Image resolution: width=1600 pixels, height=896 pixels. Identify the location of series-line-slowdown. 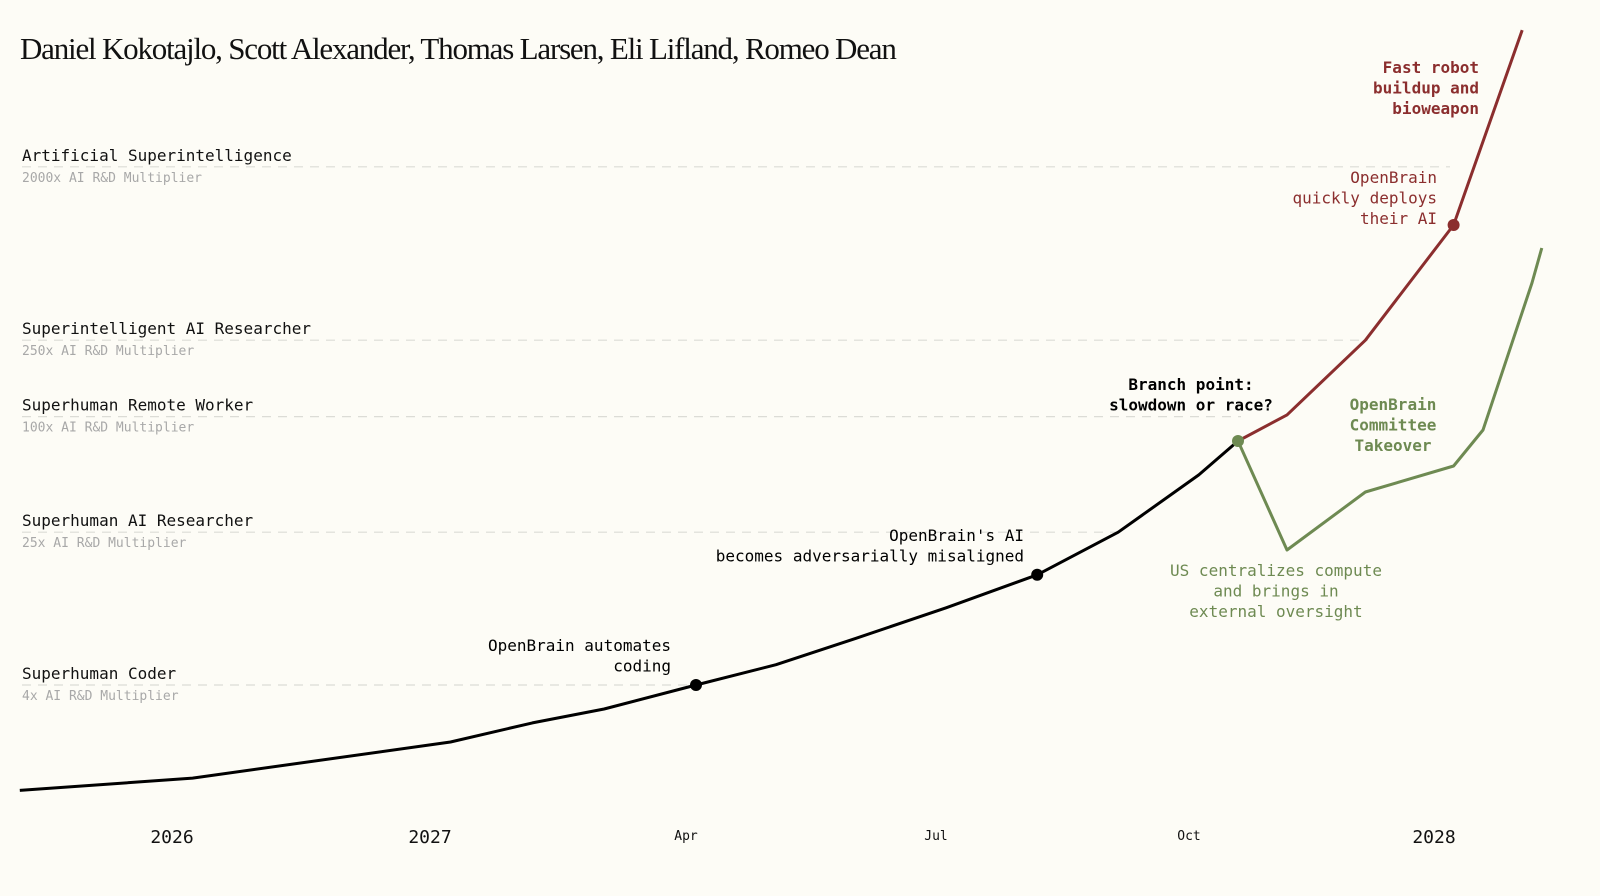
(1390, 399).